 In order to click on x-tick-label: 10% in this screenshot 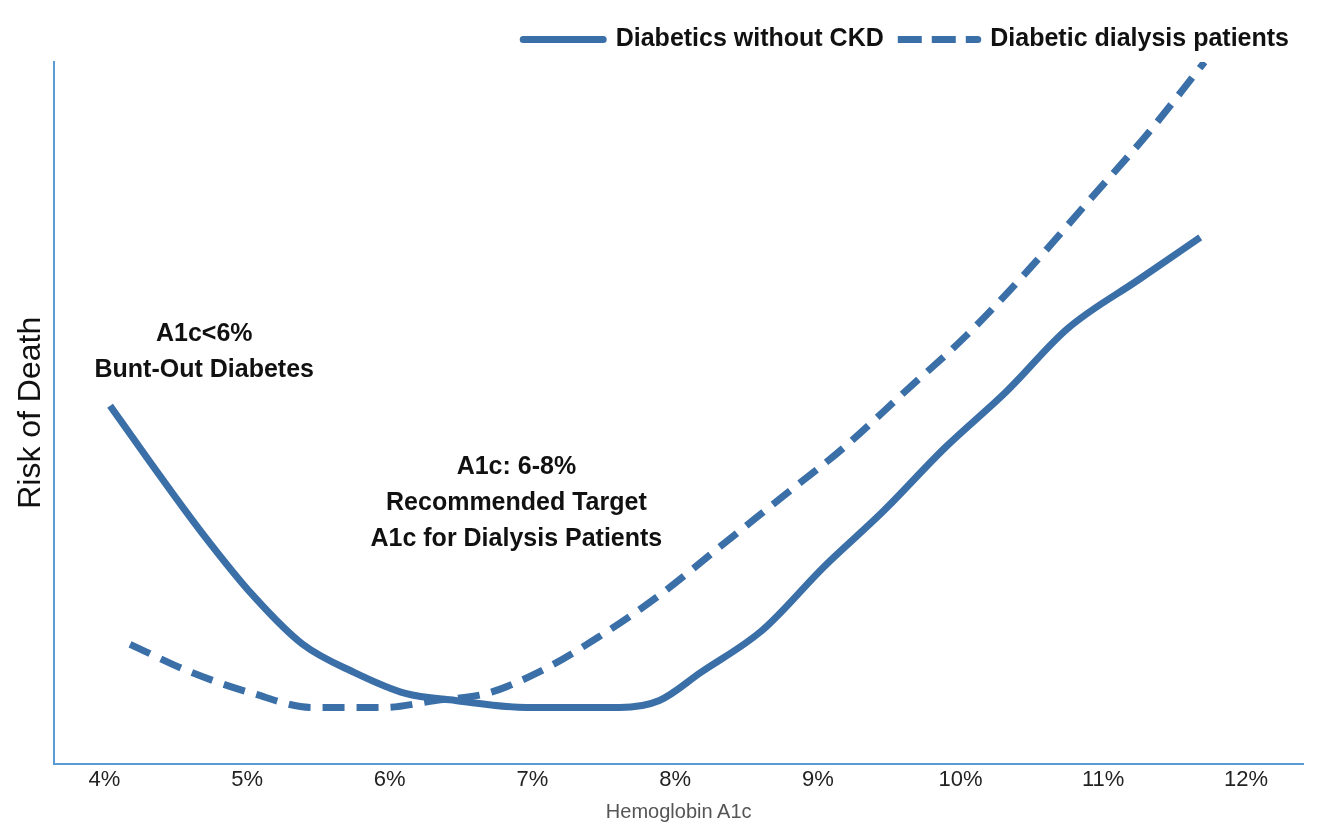, I will do `click(960, 778)`.